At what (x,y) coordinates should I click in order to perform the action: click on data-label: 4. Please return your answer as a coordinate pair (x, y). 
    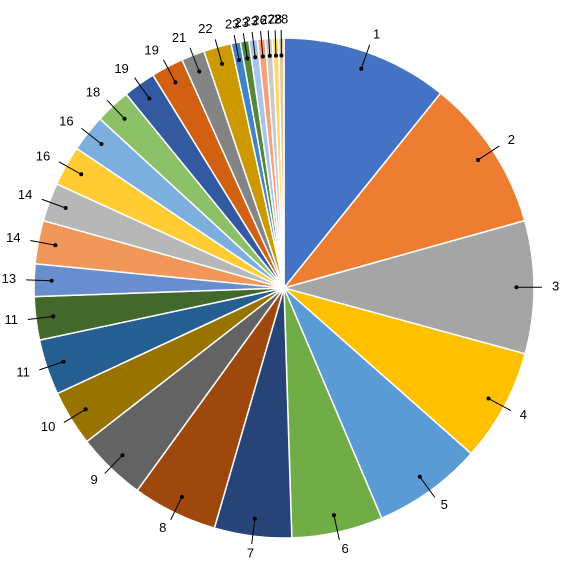
    Looking at the image, I should click on (523, 414).